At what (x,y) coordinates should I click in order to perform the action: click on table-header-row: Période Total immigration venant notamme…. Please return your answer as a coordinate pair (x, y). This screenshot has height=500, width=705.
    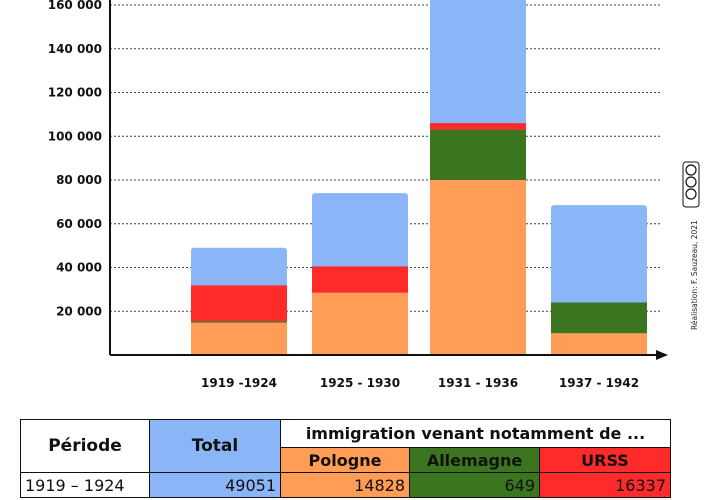
    Looking at the image, I should click on (345, 446).